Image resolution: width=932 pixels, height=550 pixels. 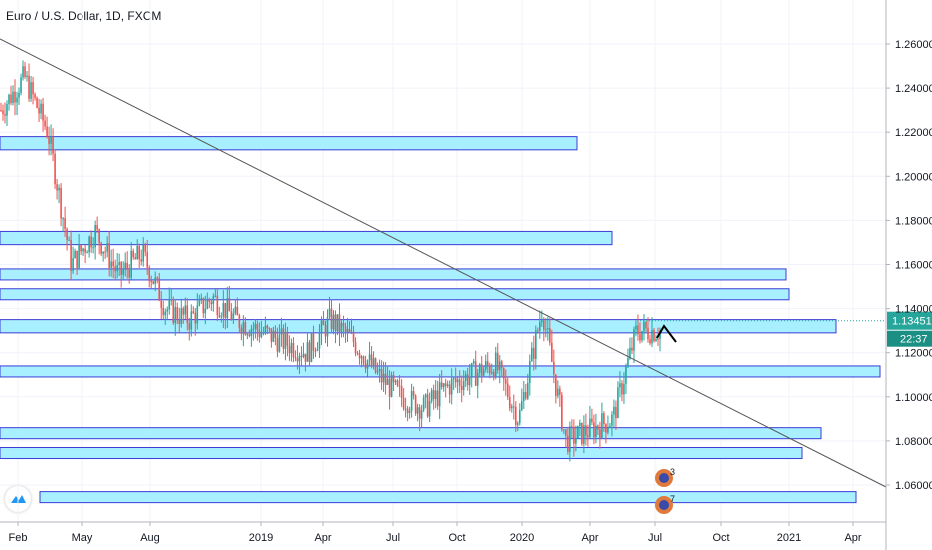 I want to click on x-tick-label: Jul, so click(x=655, y=538).